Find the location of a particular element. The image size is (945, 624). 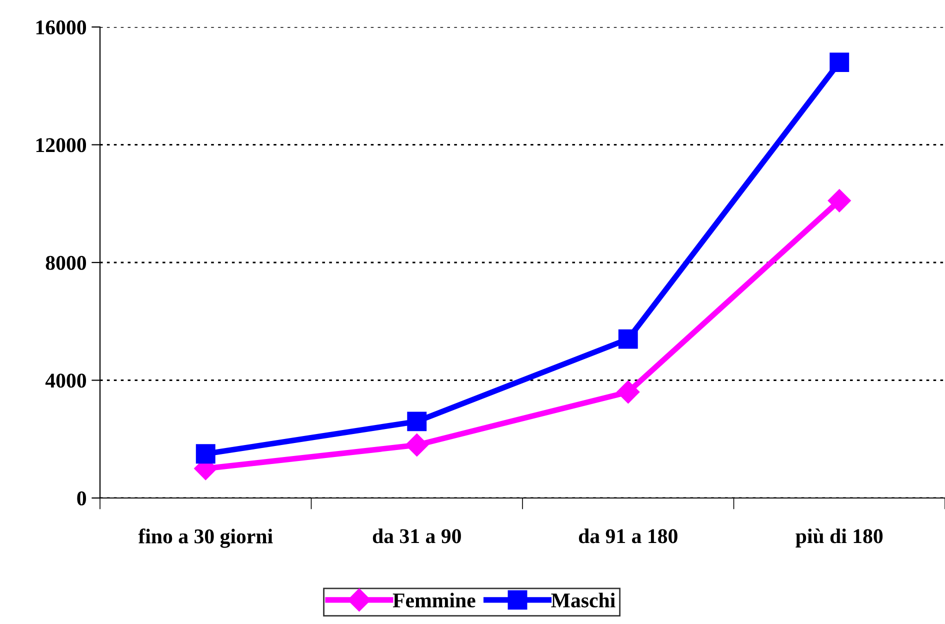

y-tick-label: 4000 is located at coordinates (65, 381).